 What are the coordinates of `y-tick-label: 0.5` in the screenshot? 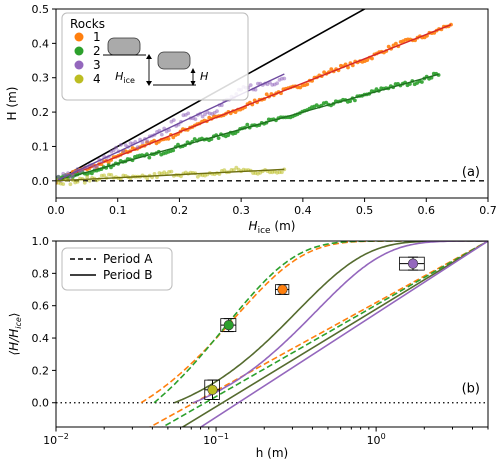 It's located at (41, 9).